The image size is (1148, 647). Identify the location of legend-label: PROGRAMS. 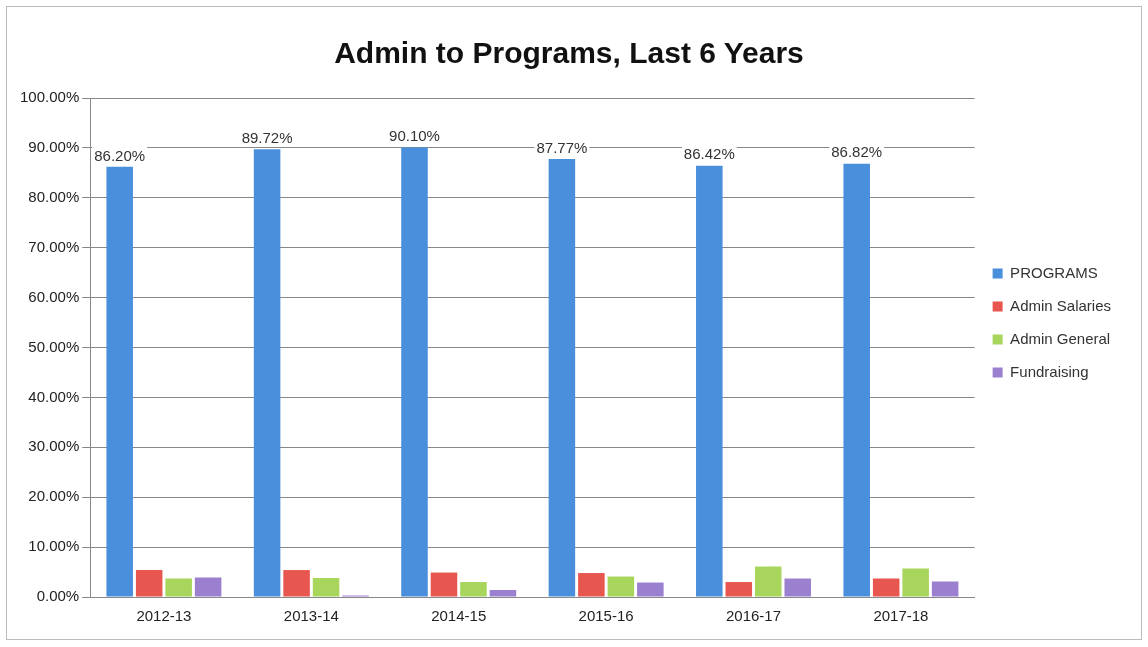
(1054, 272).